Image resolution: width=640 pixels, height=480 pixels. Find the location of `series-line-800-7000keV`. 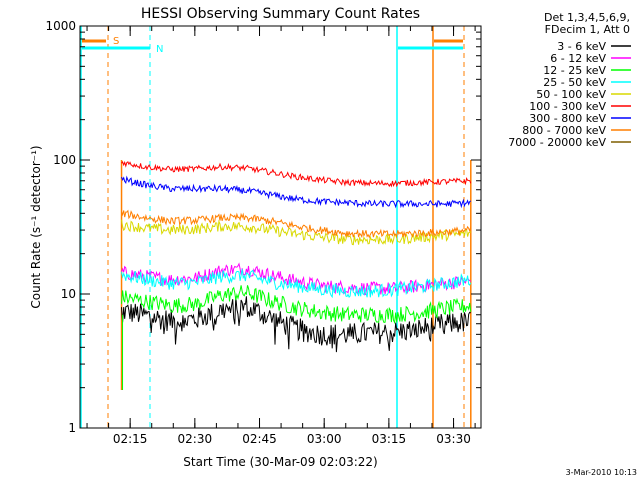

series-line-800-7000keV is located at coordinates (296, 224).